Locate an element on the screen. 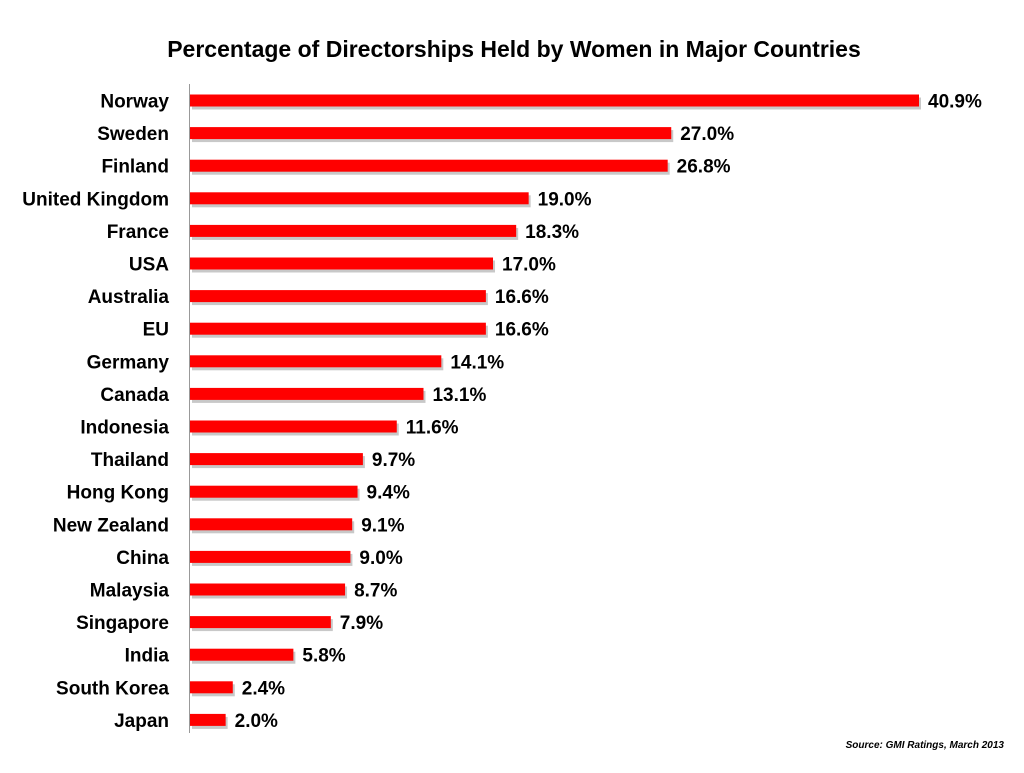  bar-norway is located at coordinates (554, 100).